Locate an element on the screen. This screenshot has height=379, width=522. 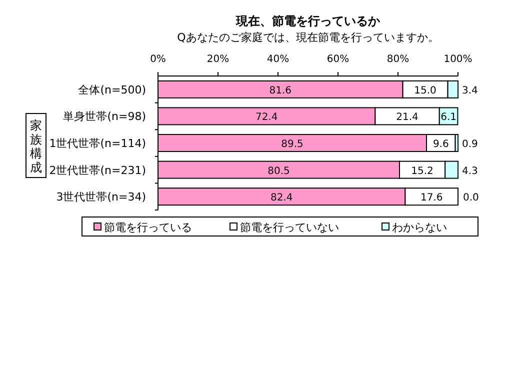
data-label: 72.4 is located at coordinates (266, 118).